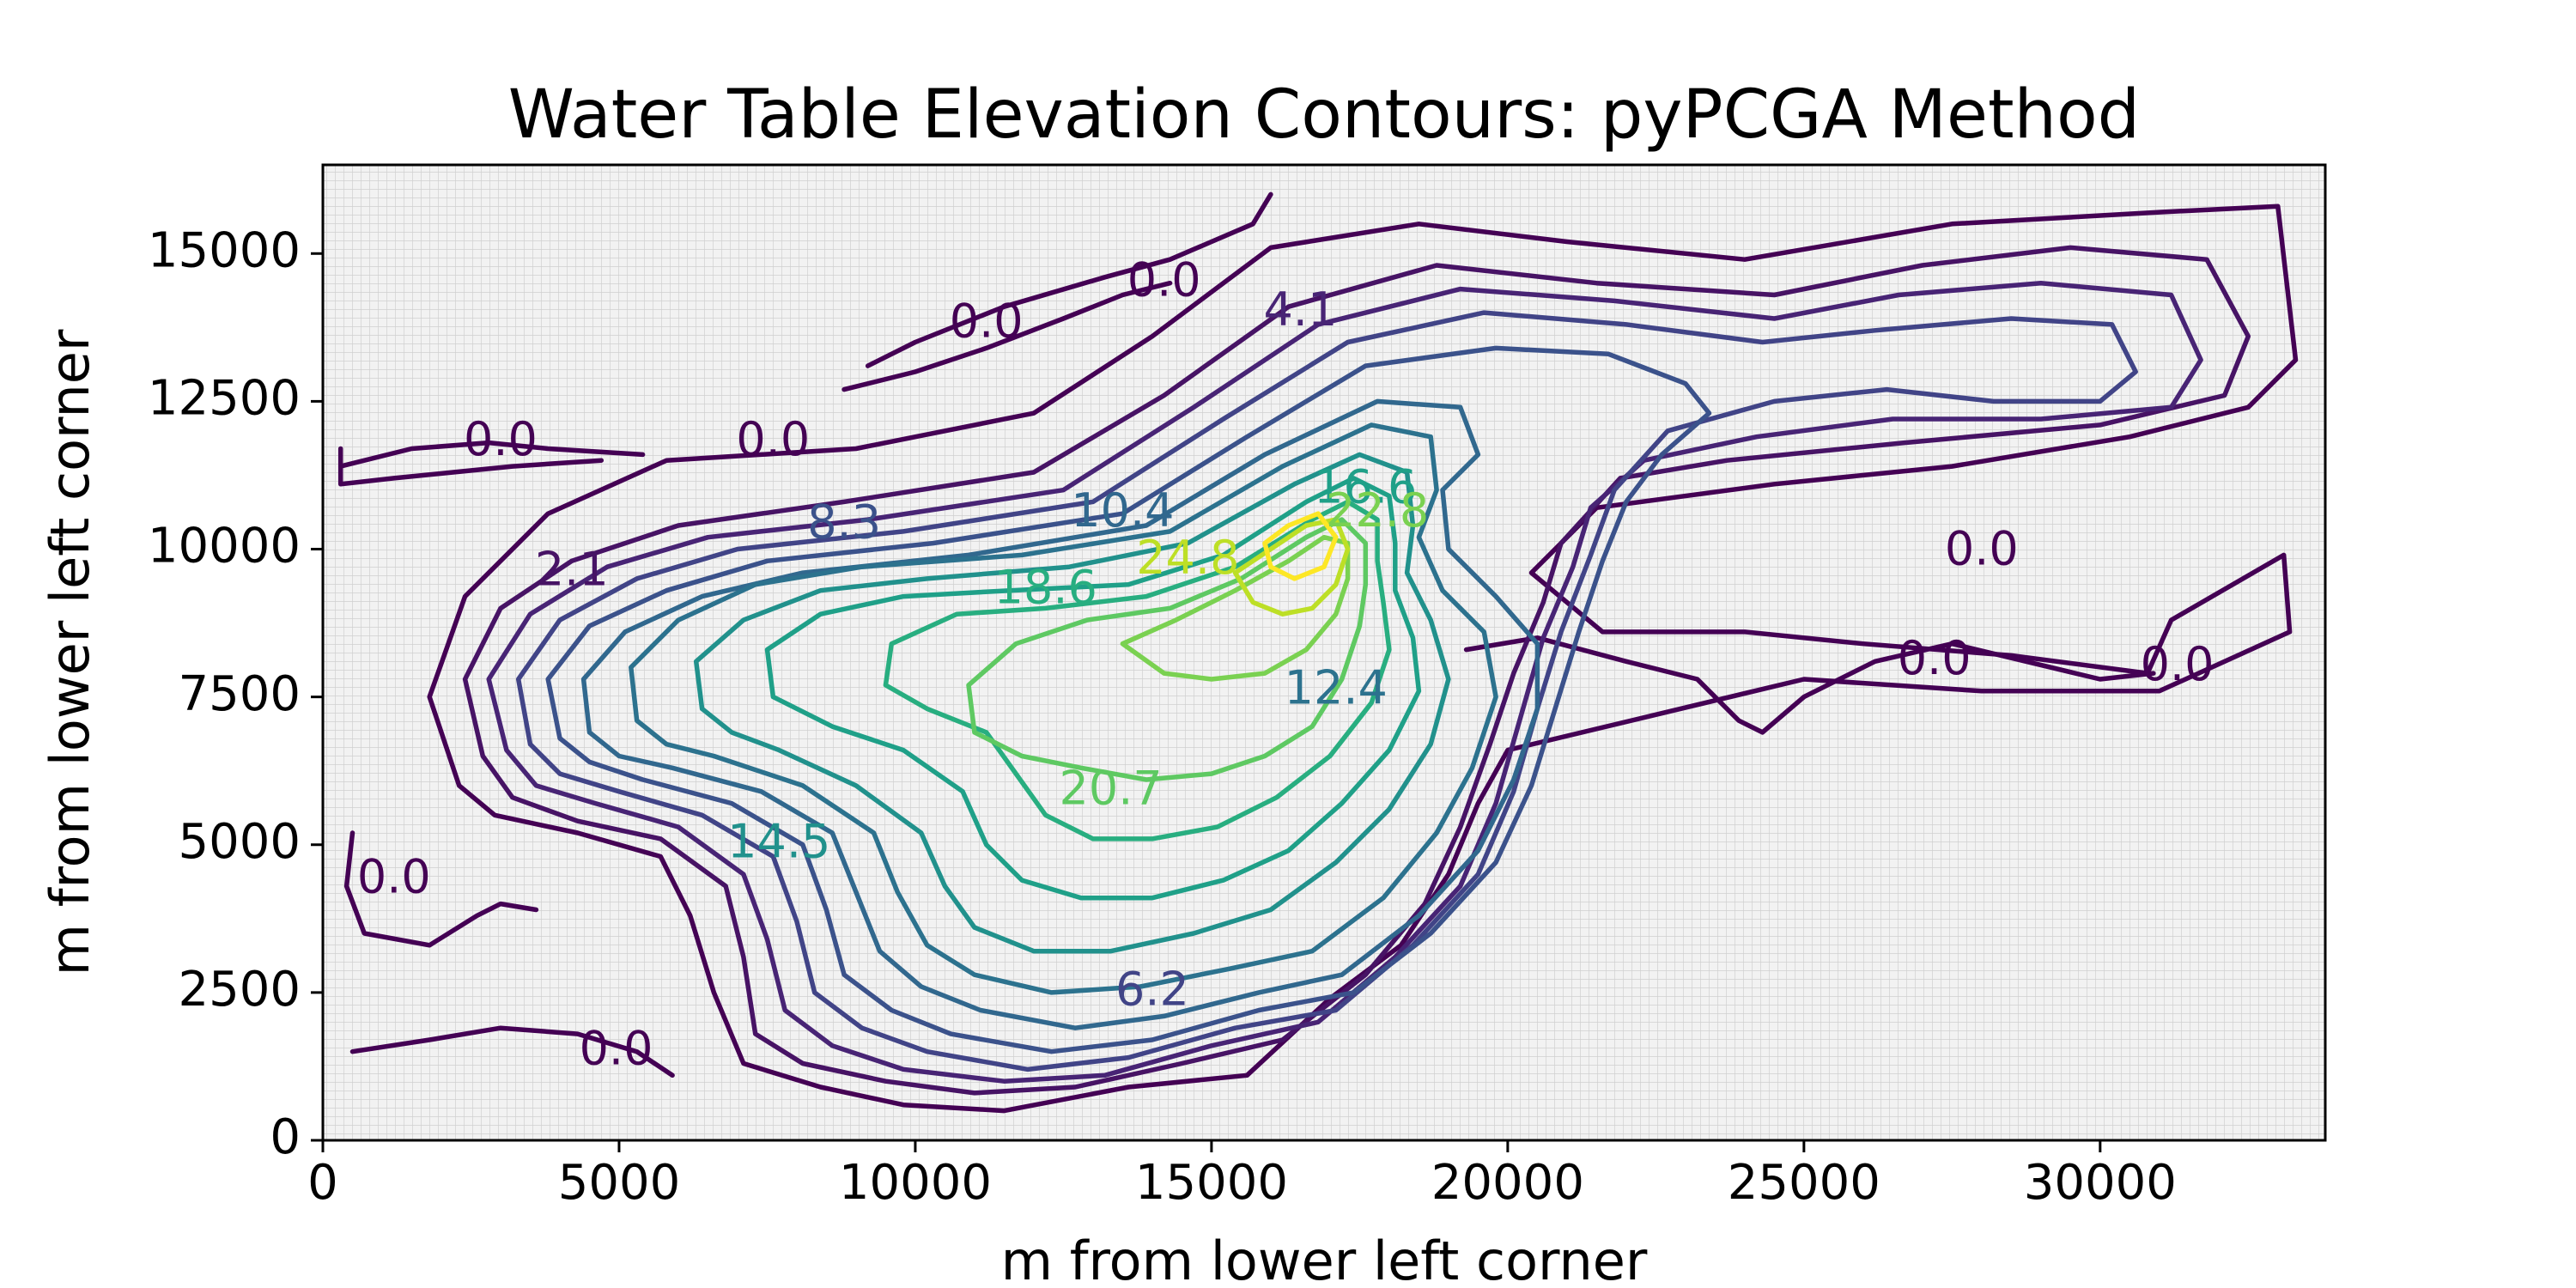 The height and width of the screenshot is (1288, 2576). I want to click on y-tick-label-2: 5000, so click(240, 842).